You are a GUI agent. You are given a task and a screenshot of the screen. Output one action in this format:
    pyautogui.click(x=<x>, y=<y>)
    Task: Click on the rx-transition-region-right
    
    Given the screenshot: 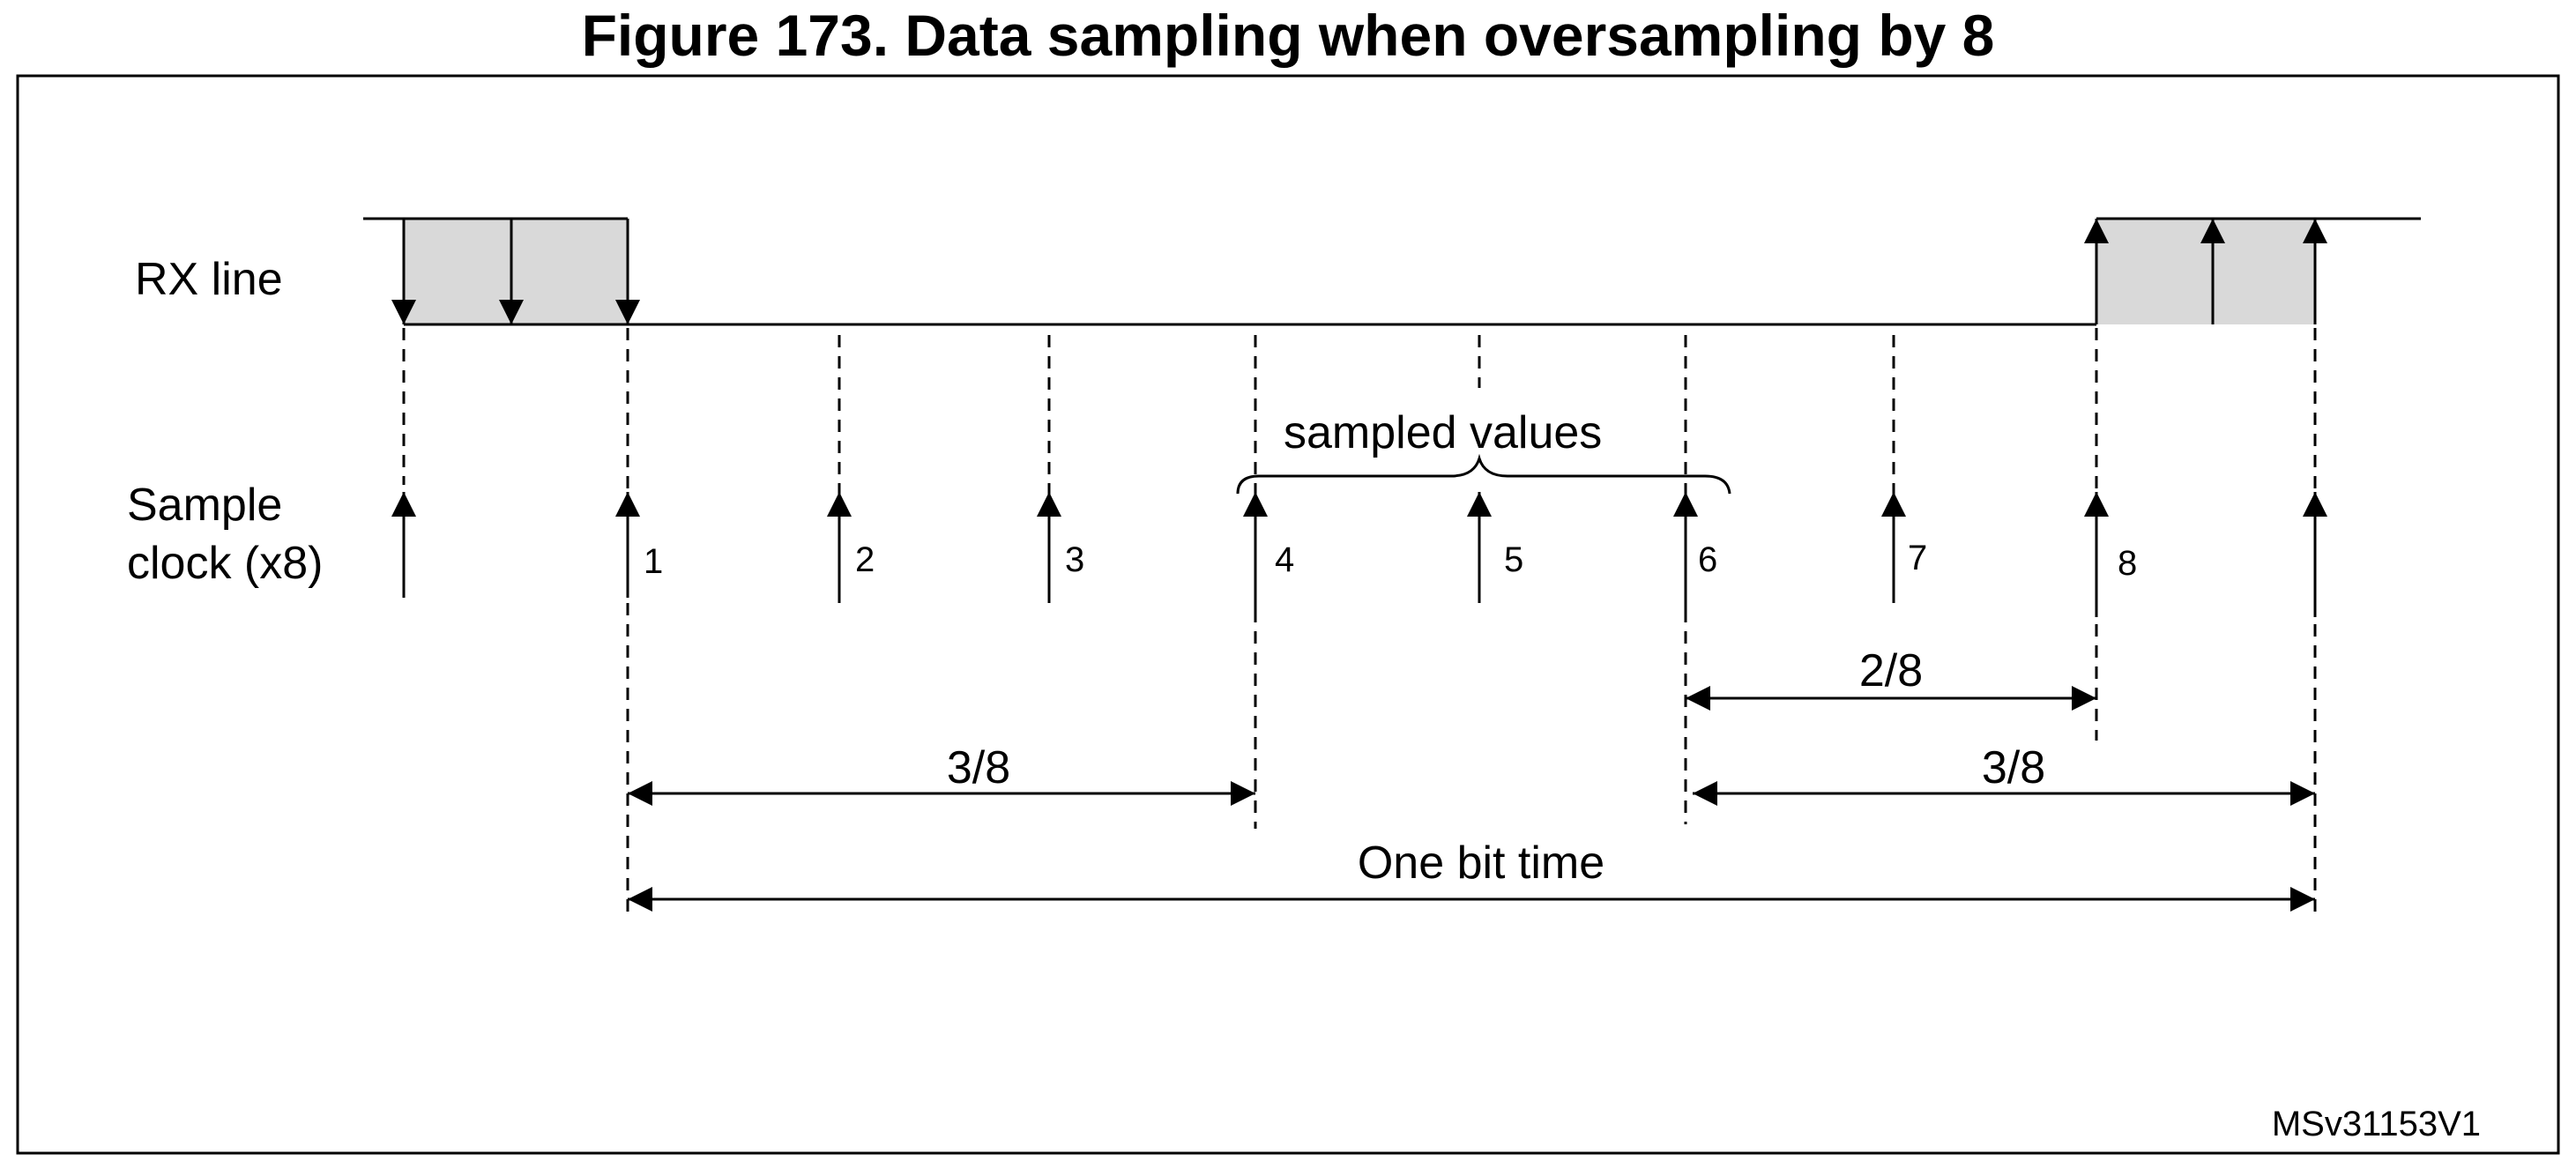 What is the action you would take?
    pyautogui.click(x=2206, y=271)
    